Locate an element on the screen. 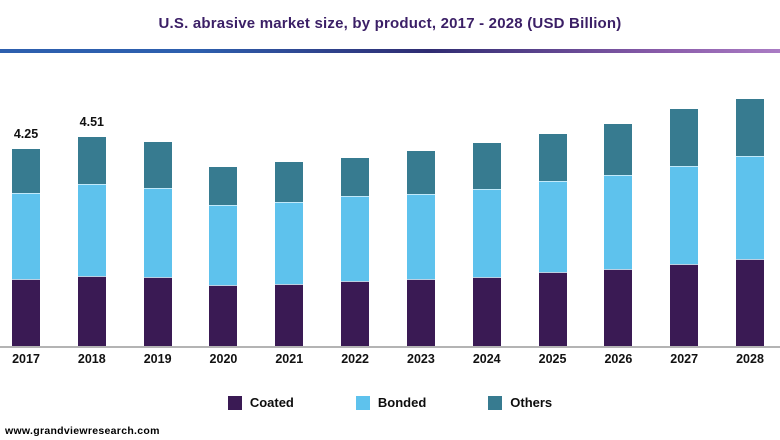 Image resolution: width=780 pixels, height=440 pixels. bar-segment-bonded-2018 is located at coordinates (91, 230).